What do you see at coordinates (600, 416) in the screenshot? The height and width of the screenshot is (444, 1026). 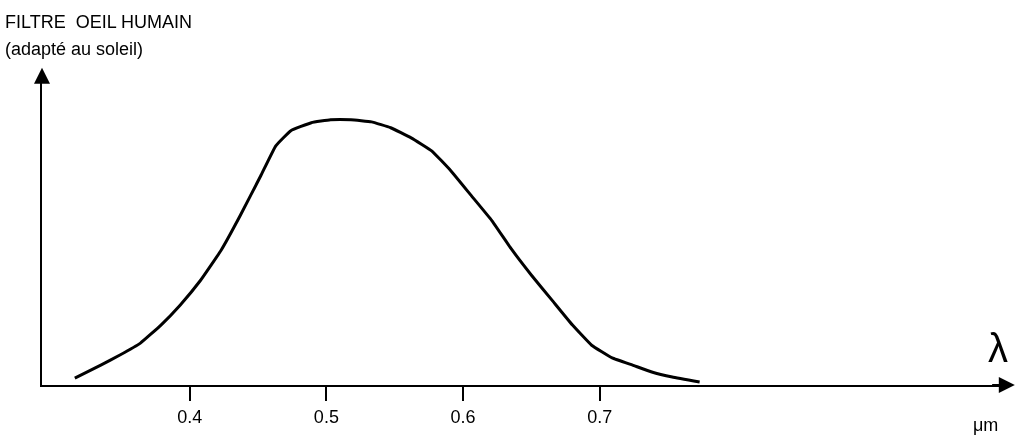 I see `x-tick-label: 0.7` at bounding box center [600, 416].